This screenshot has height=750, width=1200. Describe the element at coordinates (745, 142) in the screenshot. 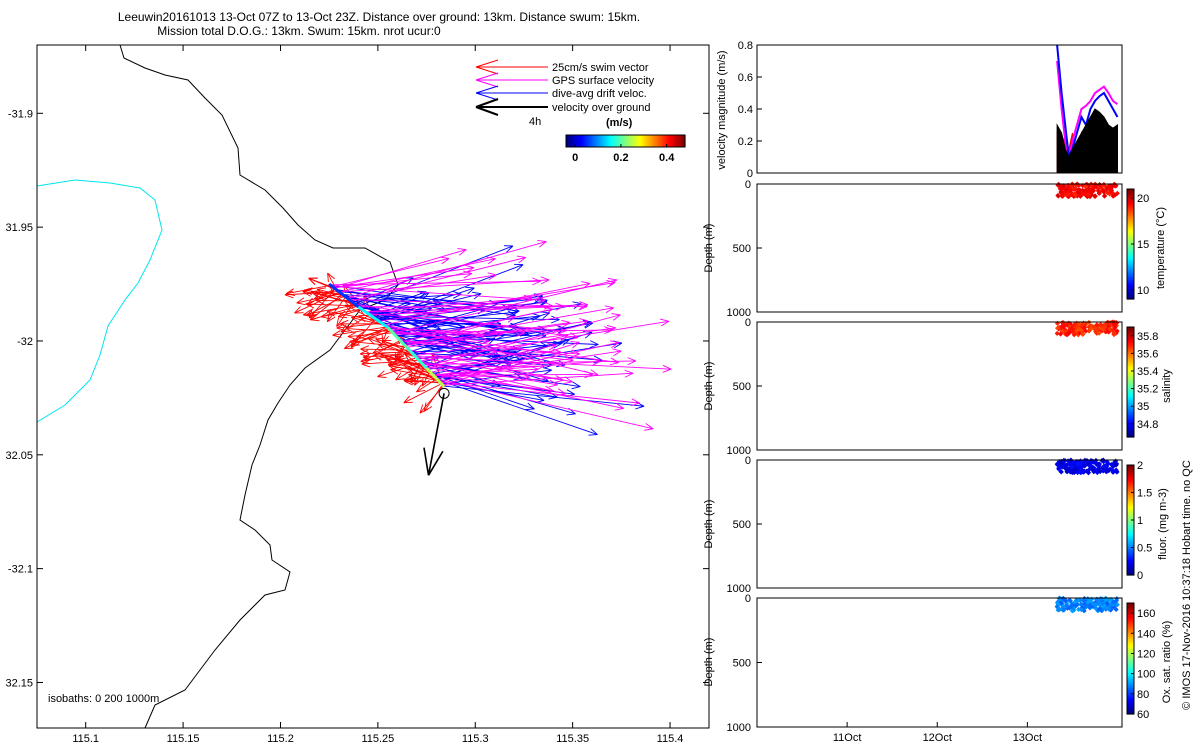

I see `velocity-ytick-label: 0.2` at that location.